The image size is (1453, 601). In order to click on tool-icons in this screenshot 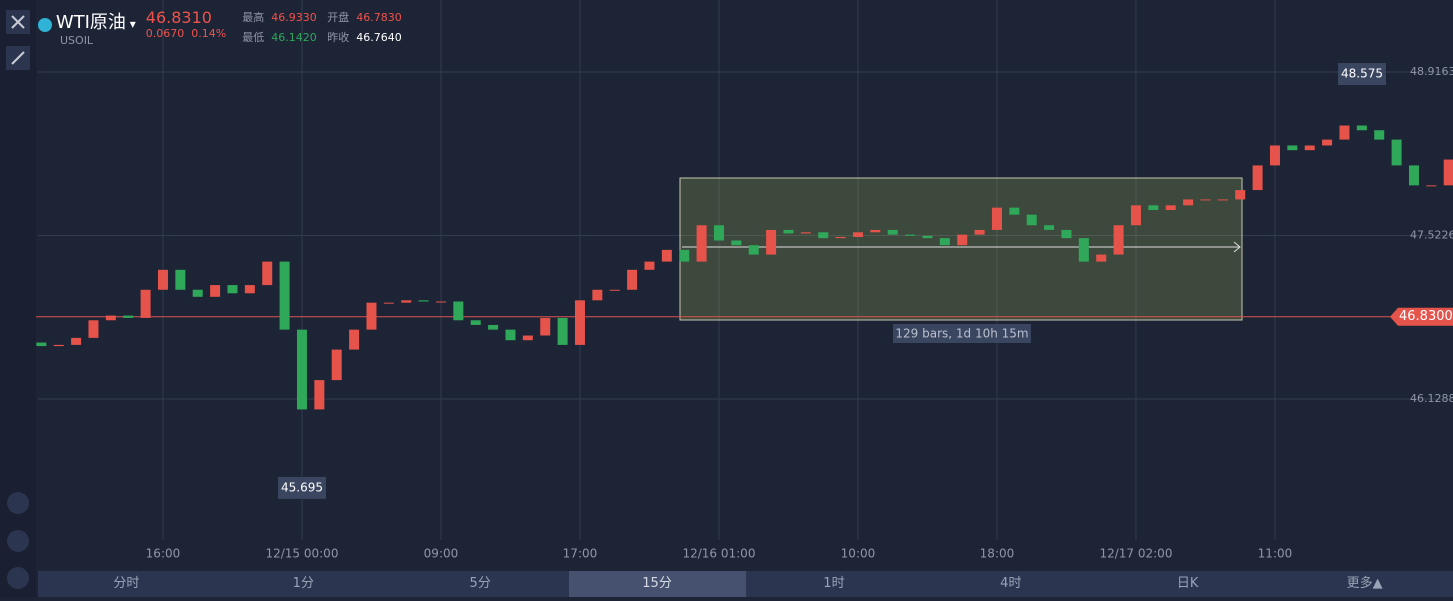, I will do `click(18, 299)`.